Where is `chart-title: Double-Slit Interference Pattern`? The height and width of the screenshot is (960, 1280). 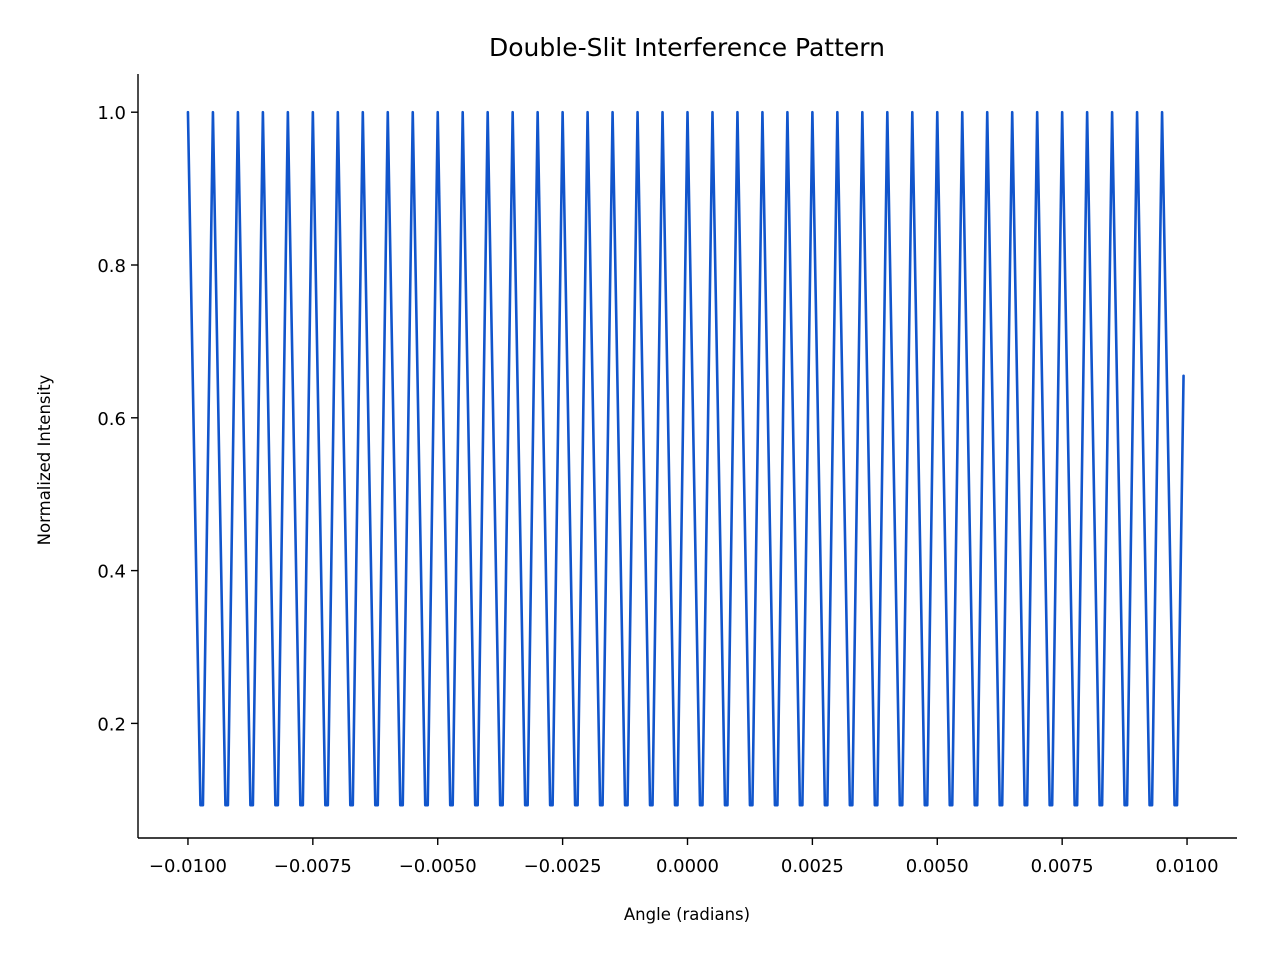
chart-title: Double-Slit Interference Pattern is located at coordinates (687, 47).